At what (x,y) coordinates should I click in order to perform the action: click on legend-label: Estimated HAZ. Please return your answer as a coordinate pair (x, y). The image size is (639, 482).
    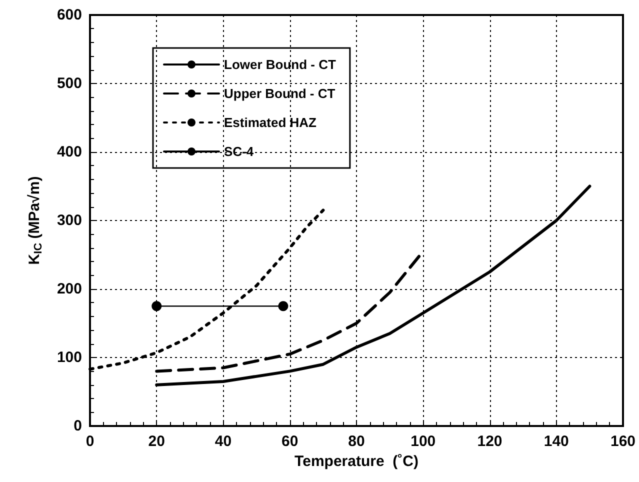
    Looking at the image, I should click on (270, 122).